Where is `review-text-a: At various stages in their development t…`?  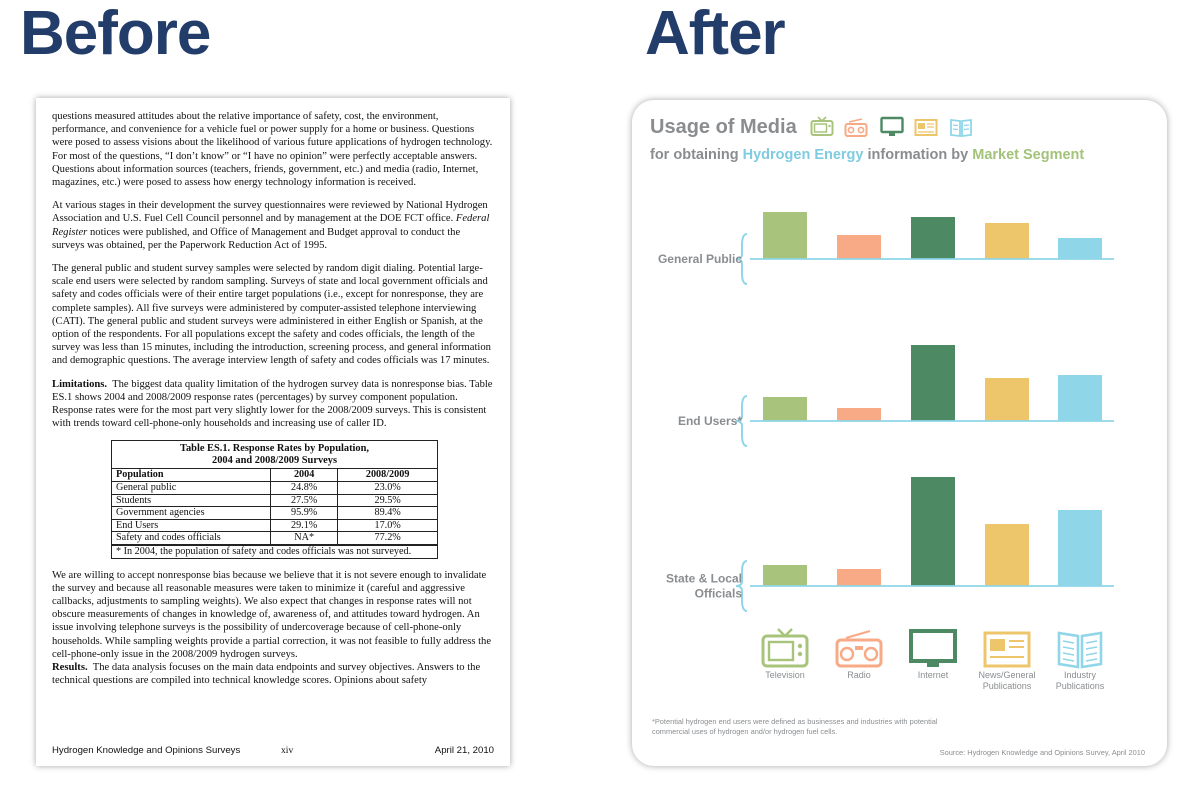 review-text-a: At various stages in their development t… is located at coordinates (270, 212).